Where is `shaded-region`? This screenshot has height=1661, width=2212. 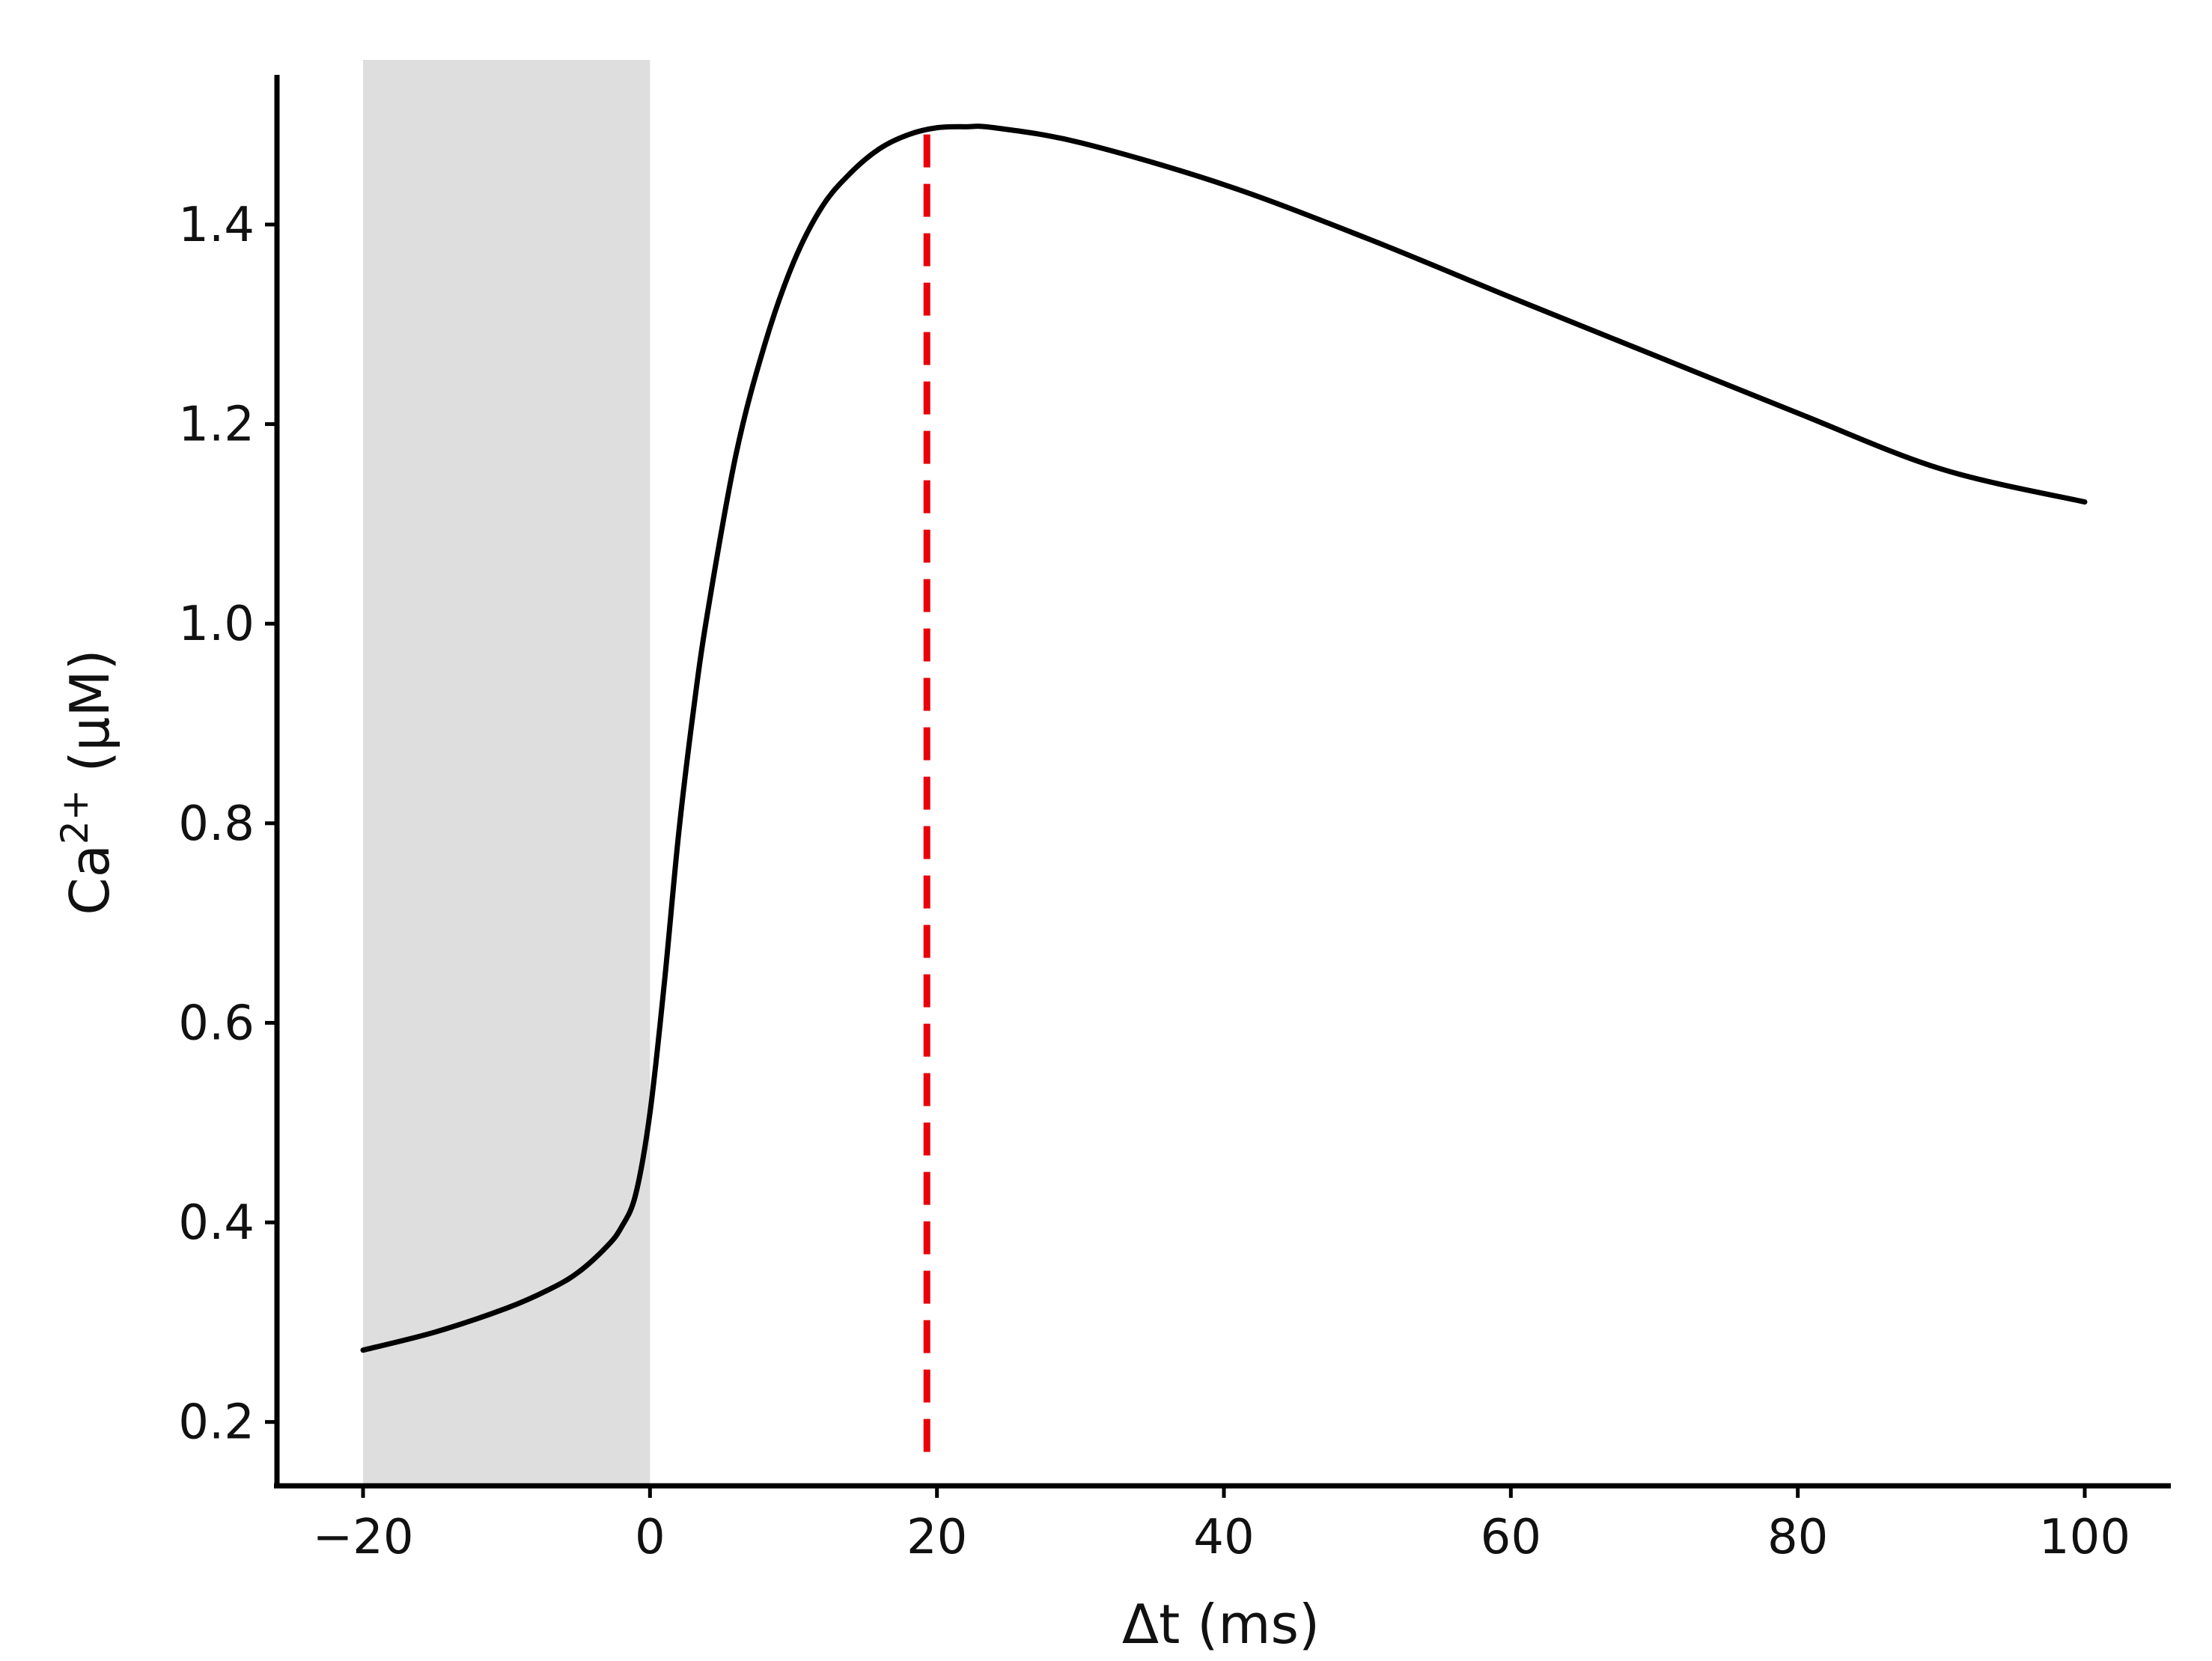
shaded-region is located at coordinates (507, 773).